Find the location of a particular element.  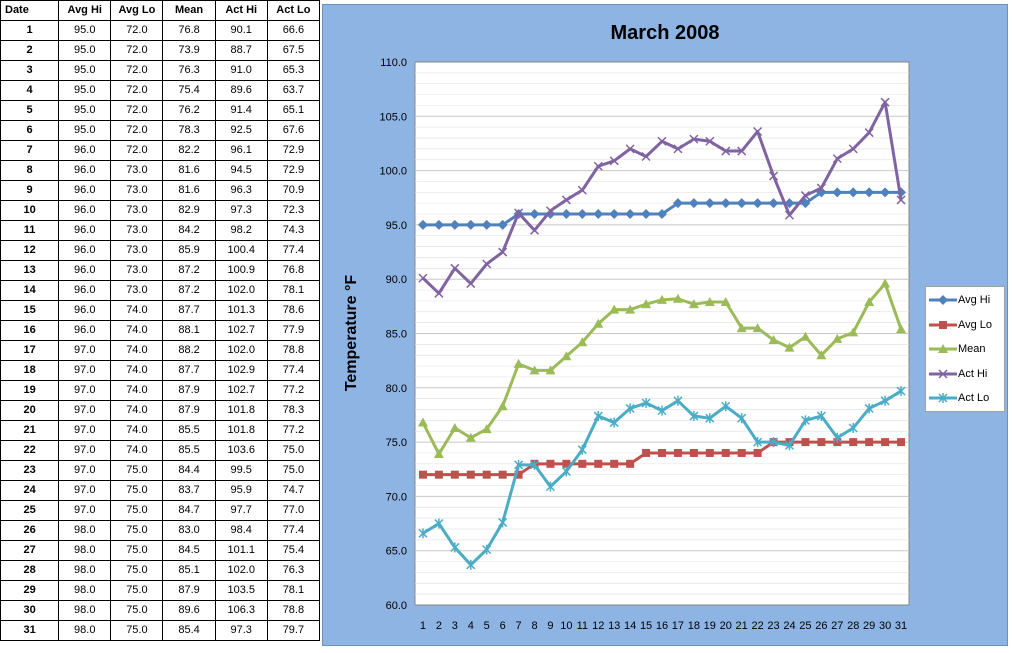

cell-avg-lo: 73.0 is located at coordinates (137, 170).